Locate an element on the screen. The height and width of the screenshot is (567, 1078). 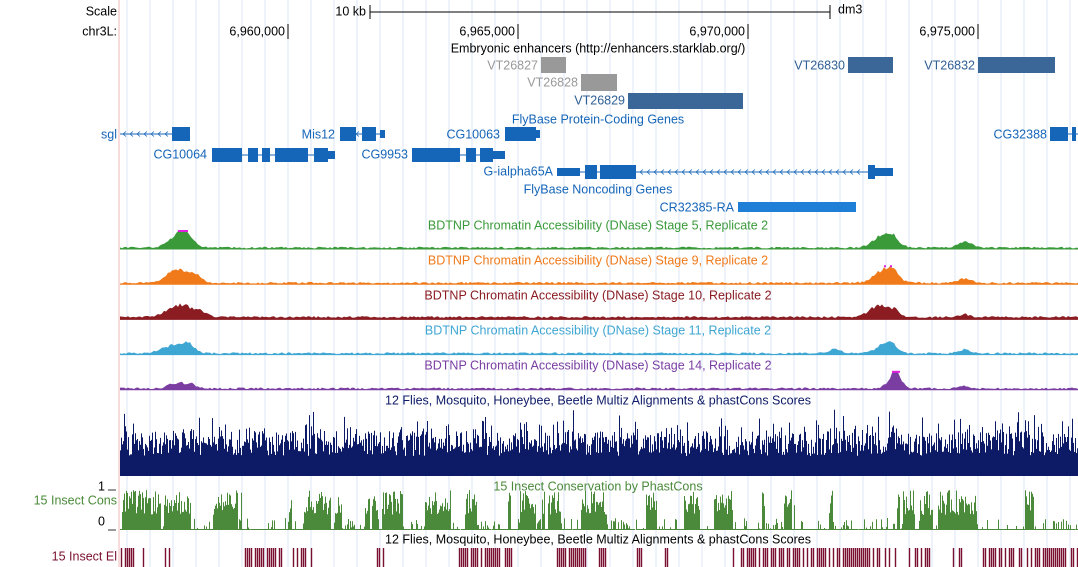
ruler-tick-label: 6,970,000 is located at coordinates (717, 31).